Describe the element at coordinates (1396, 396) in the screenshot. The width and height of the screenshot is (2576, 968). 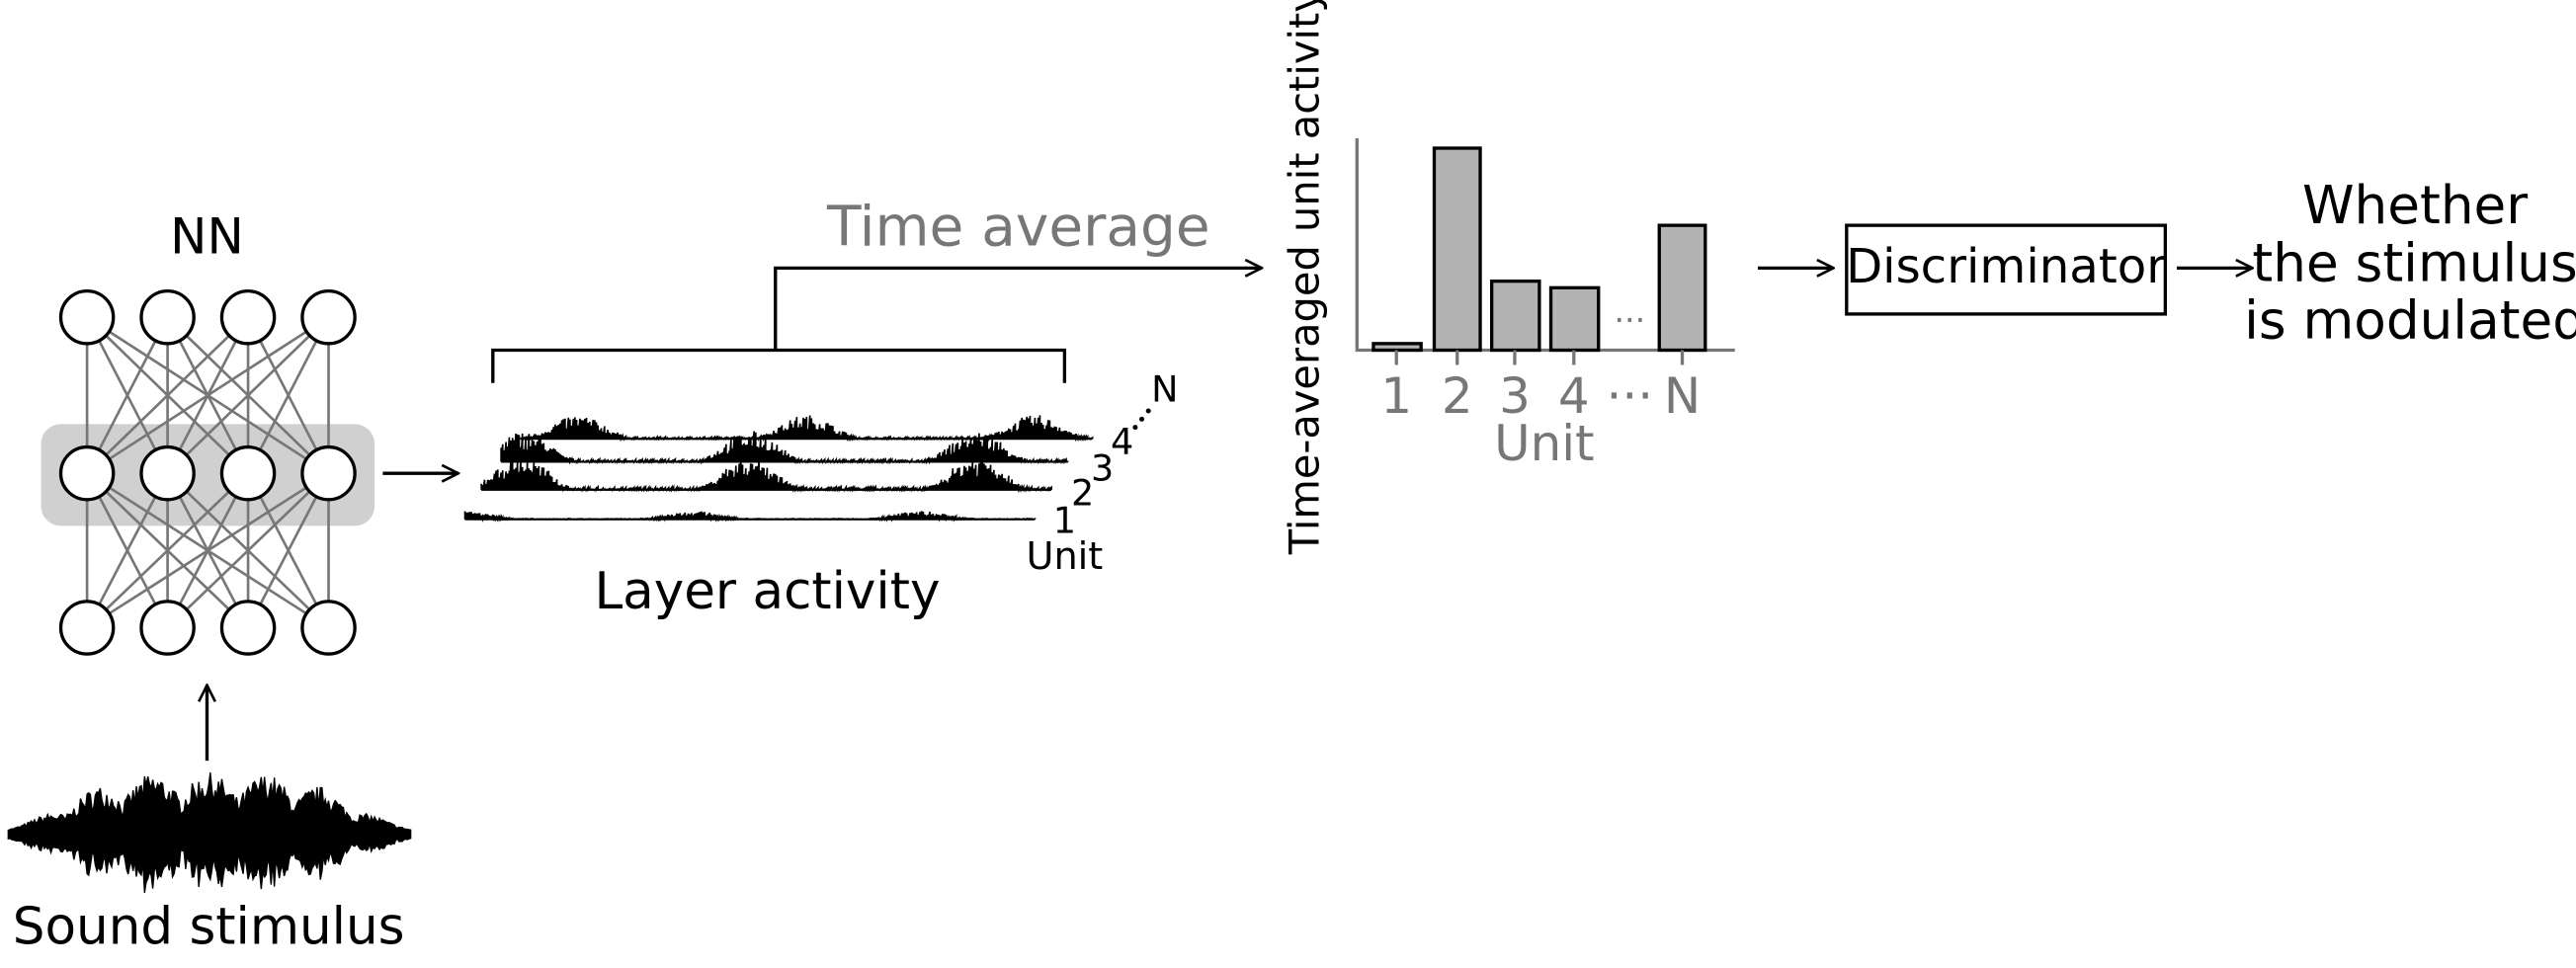
I see `x-tick-label: 1` at that location.